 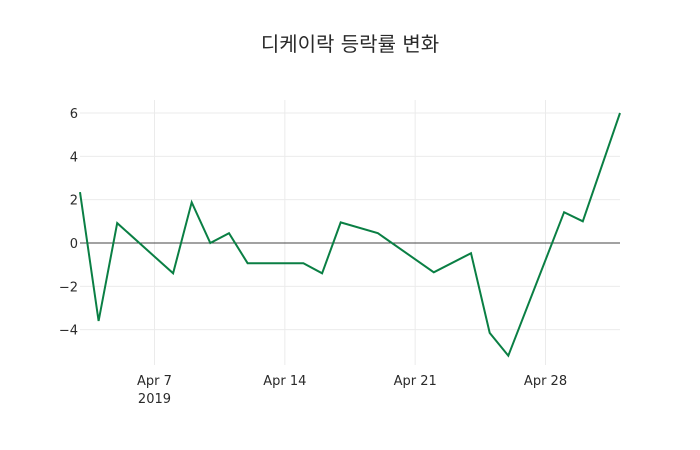 What do you see at coordinates (74, 244) in the screenshot?
I see `y-tick-label: 0` at bounding box center [74, 244].